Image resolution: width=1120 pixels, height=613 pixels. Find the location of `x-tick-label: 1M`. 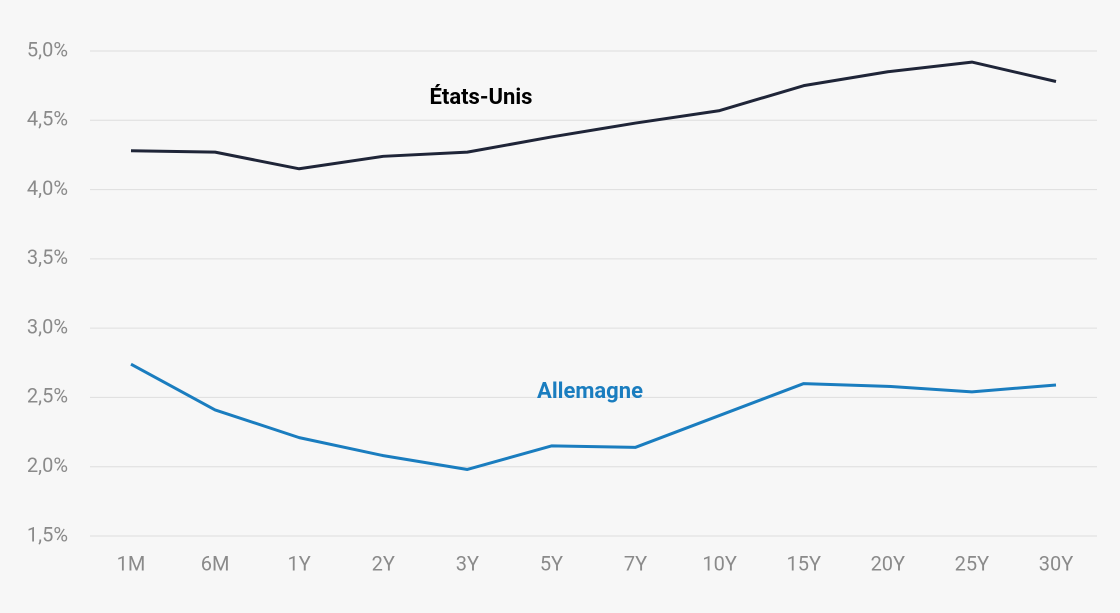

x-tick-label: 1M is located at coordinates (131, 563).